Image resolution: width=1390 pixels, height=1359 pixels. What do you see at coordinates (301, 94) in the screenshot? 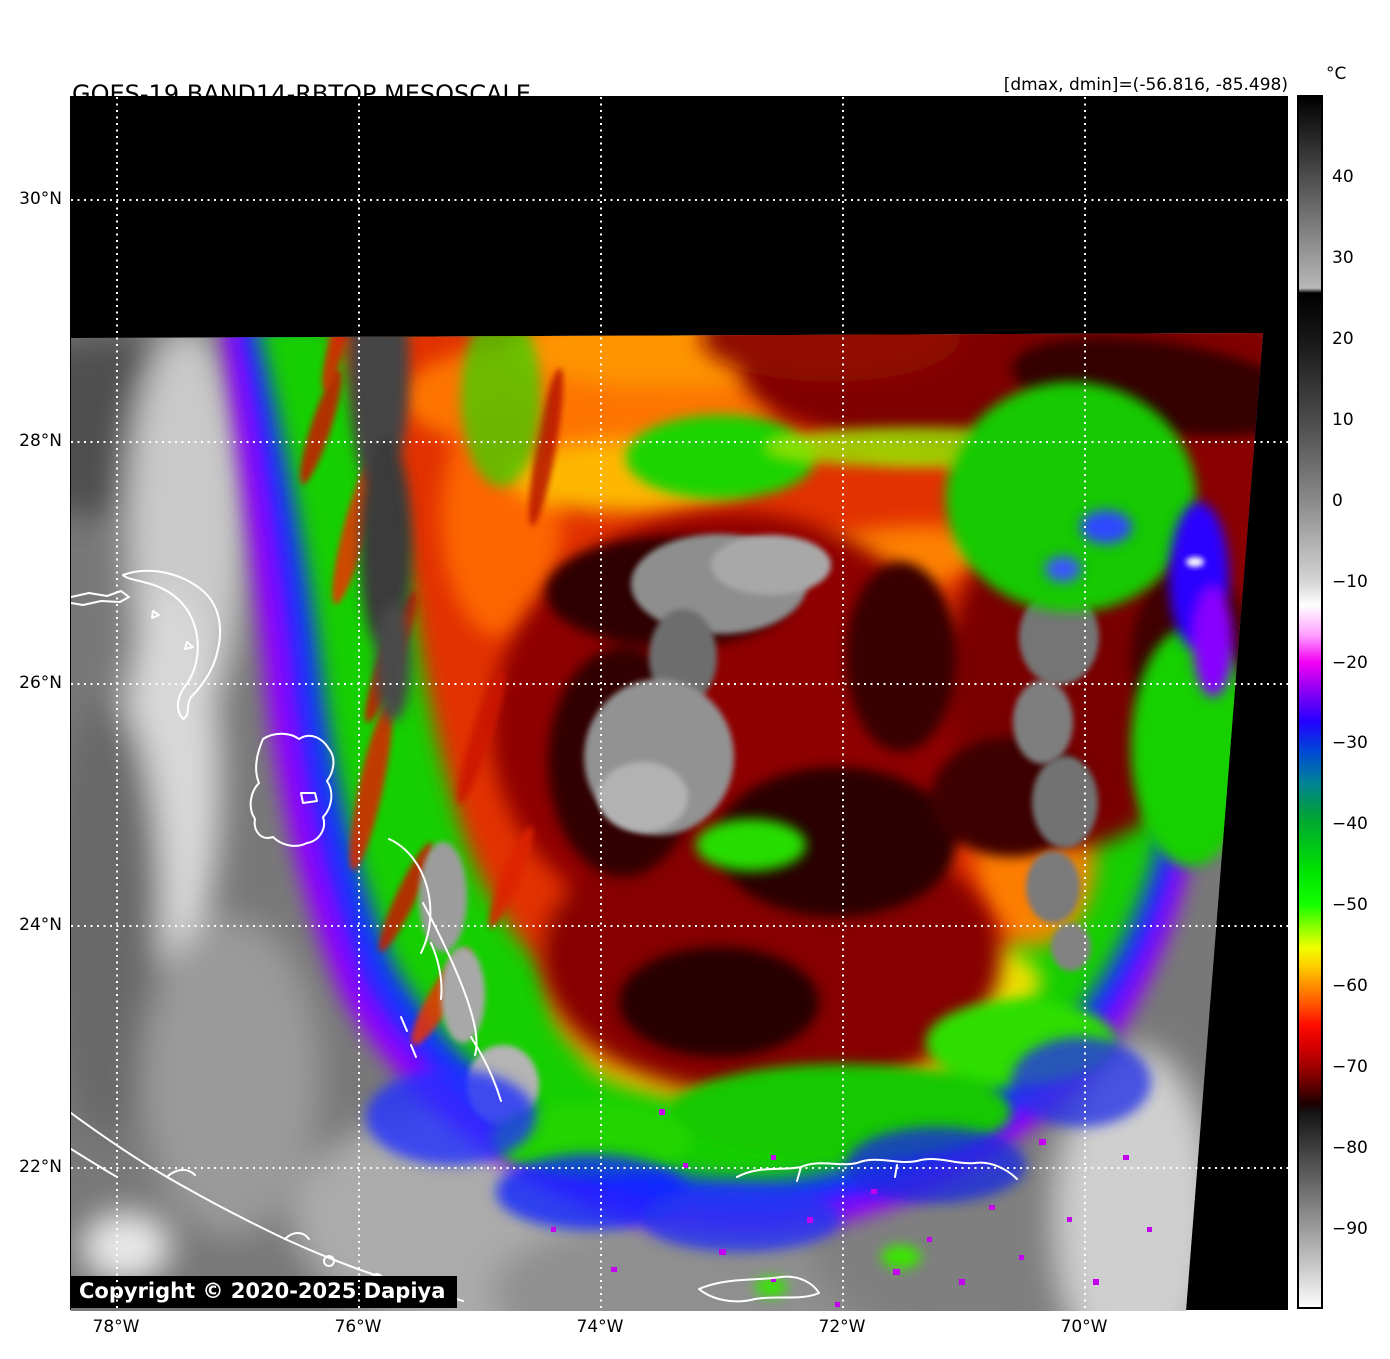
I see `product-title: GOES-19 BAND14-RBTOP MESOSCALE` at bounding box center [301, 94].